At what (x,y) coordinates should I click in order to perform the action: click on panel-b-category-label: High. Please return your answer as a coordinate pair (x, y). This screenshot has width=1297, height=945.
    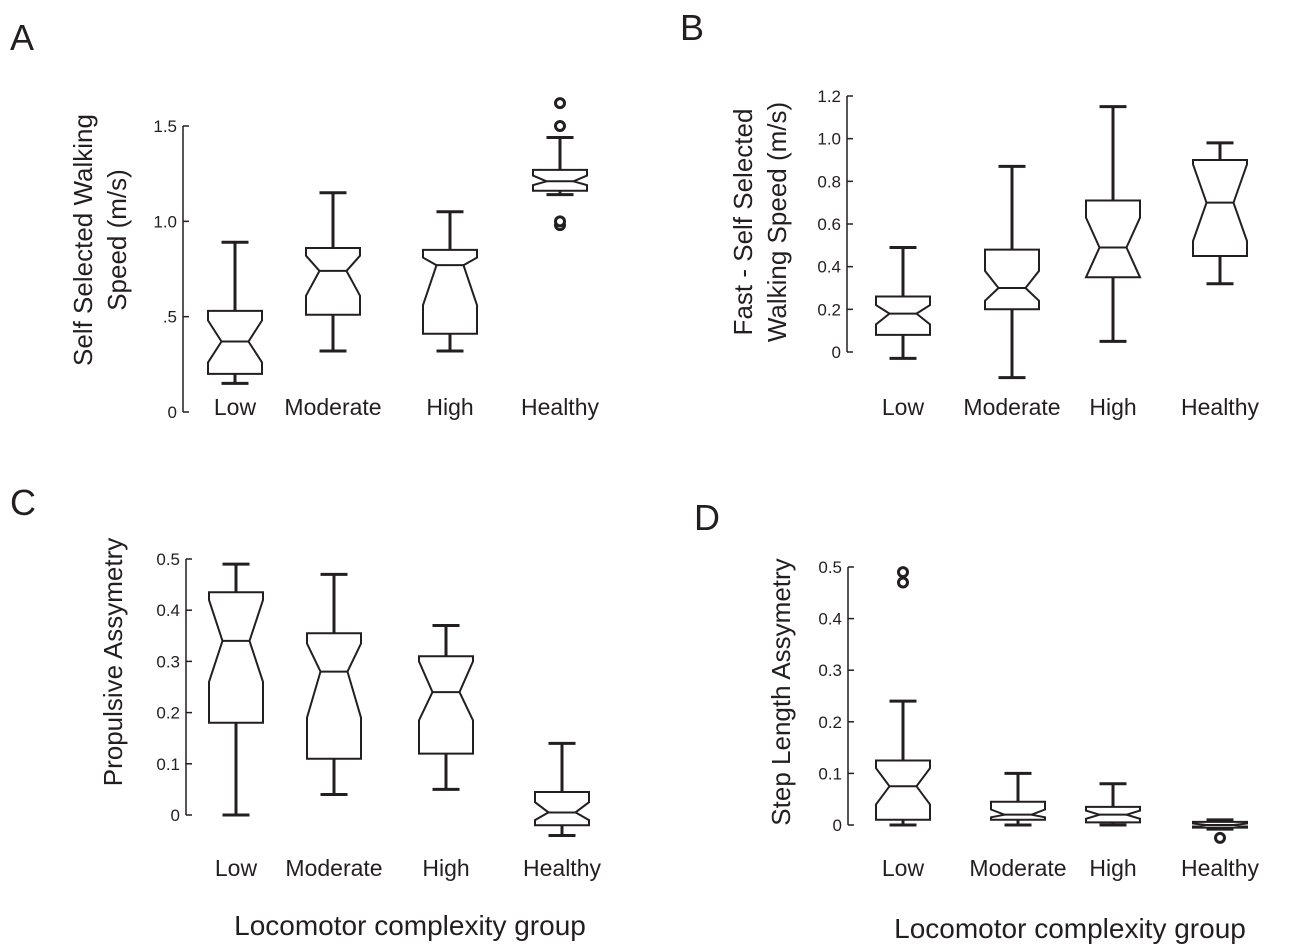
    Looking at the image, I should click on (1112, 407).